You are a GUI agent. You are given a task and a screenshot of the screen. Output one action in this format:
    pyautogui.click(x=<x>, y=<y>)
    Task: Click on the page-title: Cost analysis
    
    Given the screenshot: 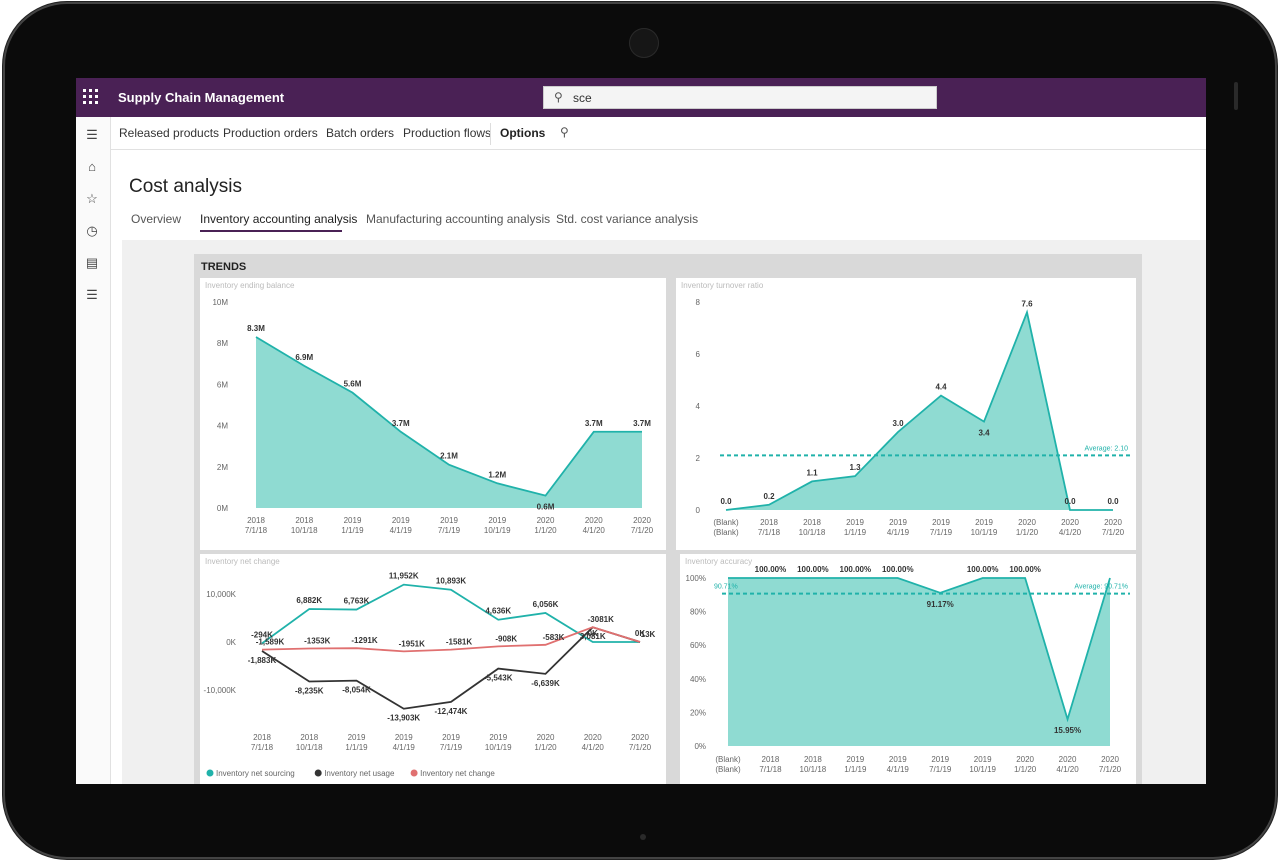 What is the action you would take?
    pyautogui.click(x=185, y=186)
    